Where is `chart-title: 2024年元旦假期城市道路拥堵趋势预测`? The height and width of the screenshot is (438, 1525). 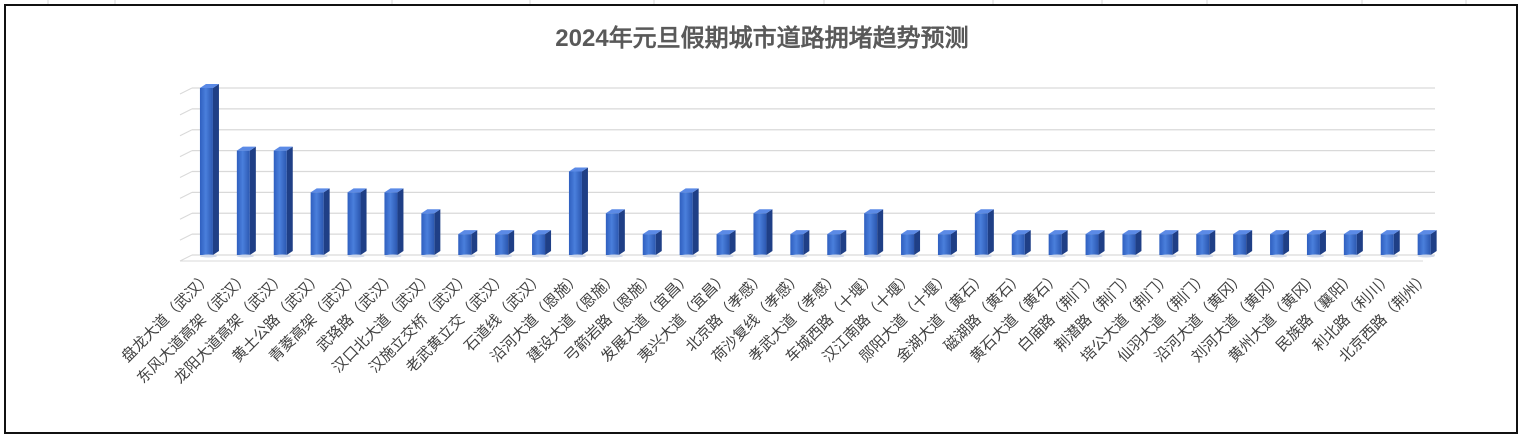 chart-title: 2024年元旦假期城市道路拥堵趋势预测 is located at coordinates (761, 38).